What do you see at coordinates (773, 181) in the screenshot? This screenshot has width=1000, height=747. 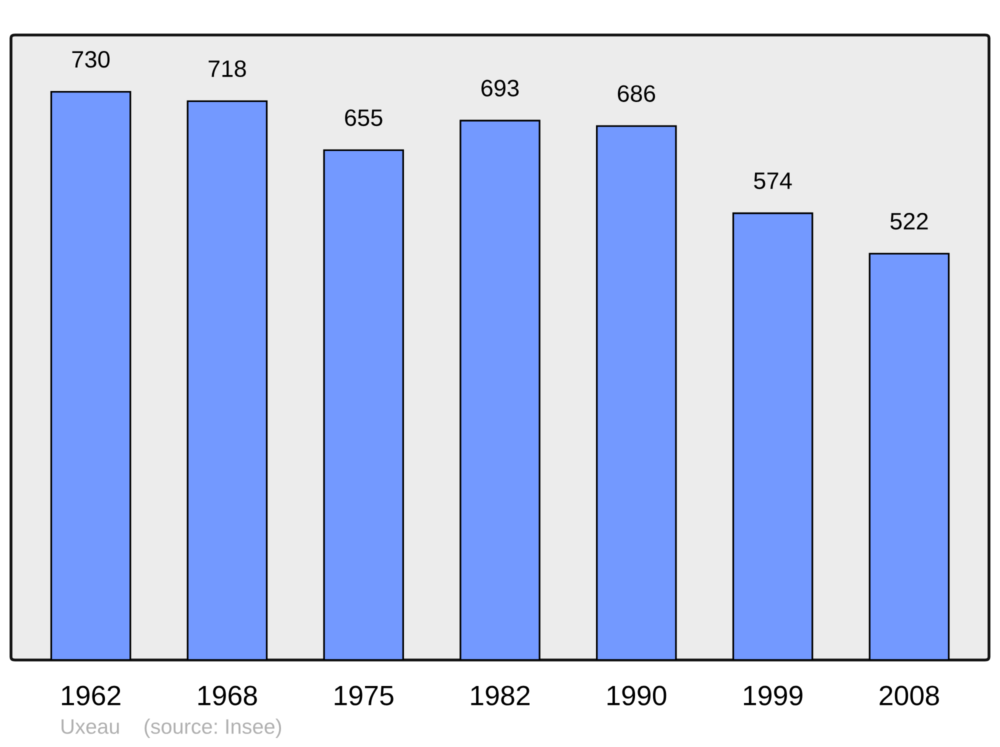 I see `data-label: 574` at bounding box center [773, 181].